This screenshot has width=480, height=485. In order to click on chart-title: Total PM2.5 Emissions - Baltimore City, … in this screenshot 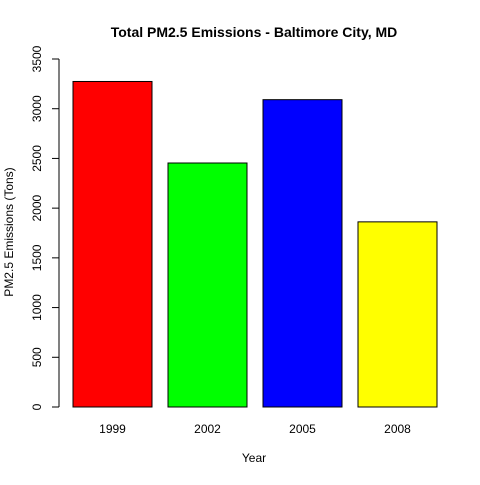, I will do `click(254, 32)`.